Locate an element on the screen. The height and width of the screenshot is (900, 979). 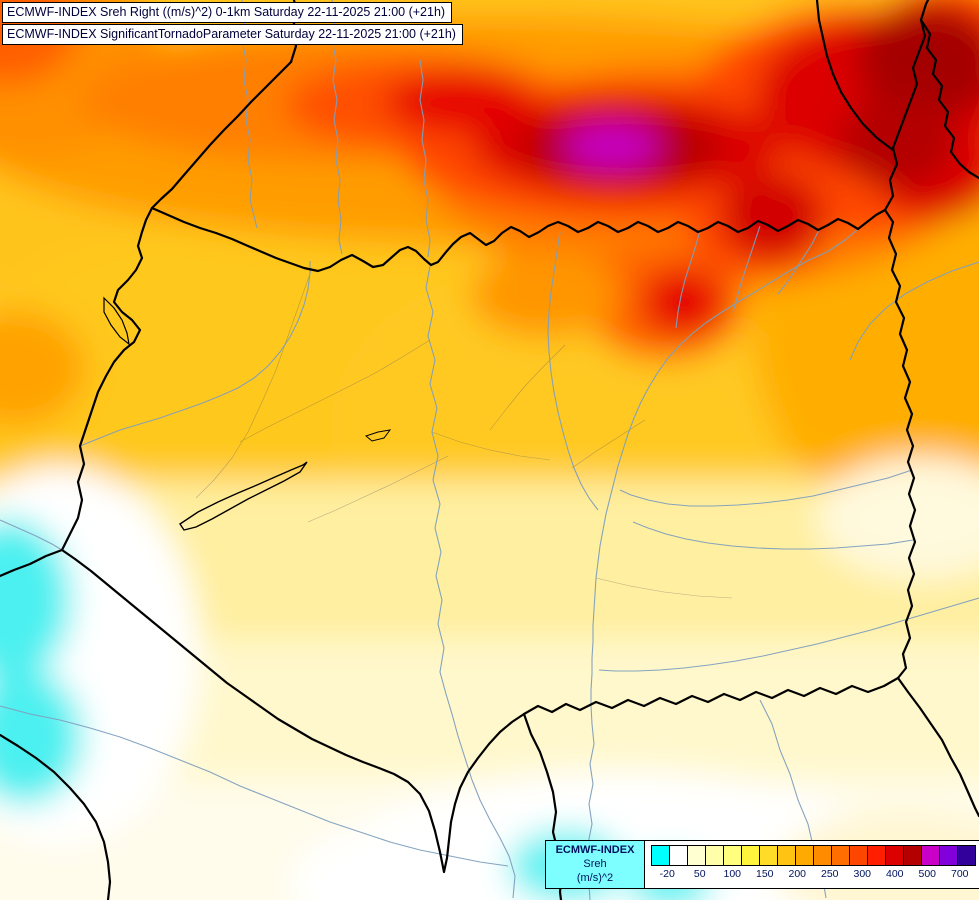
legend-ticks: -20 50 100 150 200 250 300 400 500 700 is located at coordinates (813, 874).